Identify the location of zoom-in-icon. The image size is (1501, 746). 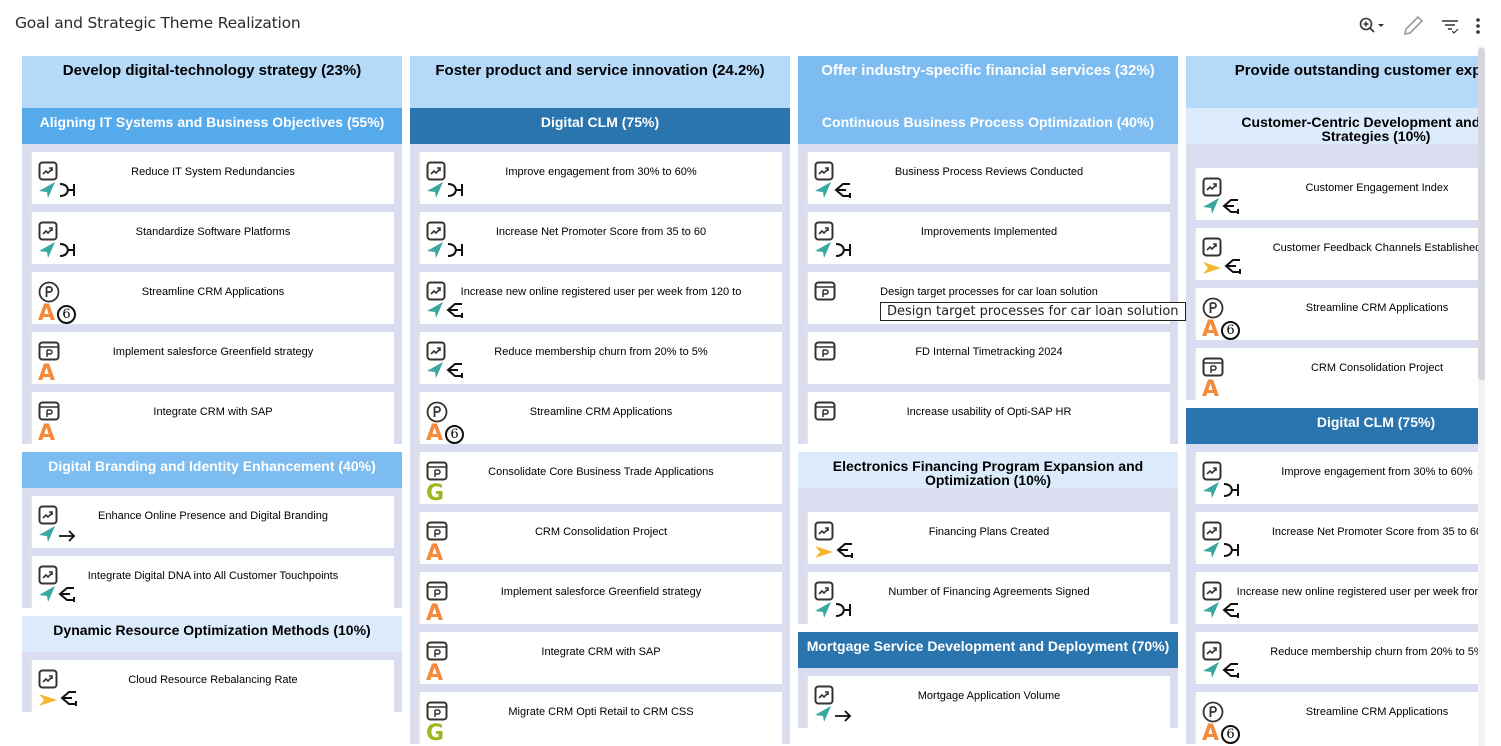
(1372, 26).